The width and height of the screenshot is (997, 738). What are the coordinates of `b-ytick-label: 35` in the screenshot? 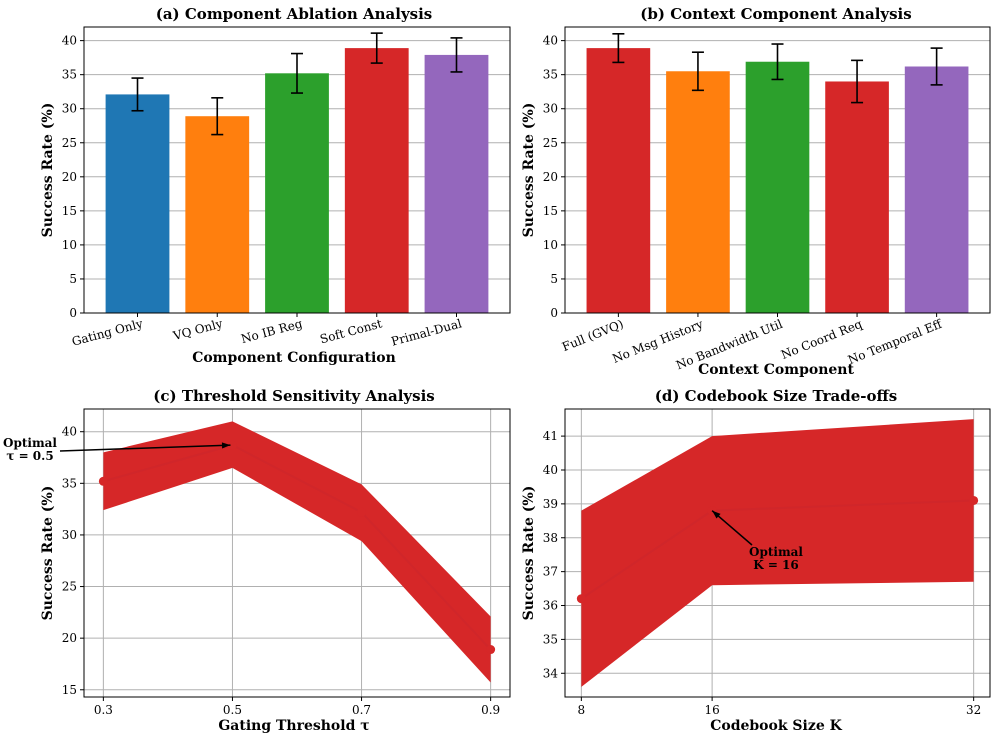 It's located at (550, 75).